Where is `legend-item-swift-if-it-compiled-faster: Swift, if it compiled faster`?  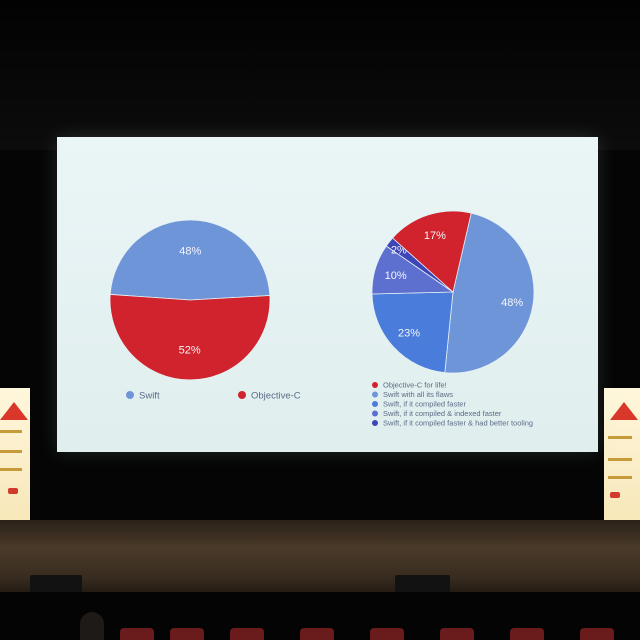 legend-item-swift-if-it-compiled-faster: Swift, if it compiled faster is located at coordinates (419, 404).